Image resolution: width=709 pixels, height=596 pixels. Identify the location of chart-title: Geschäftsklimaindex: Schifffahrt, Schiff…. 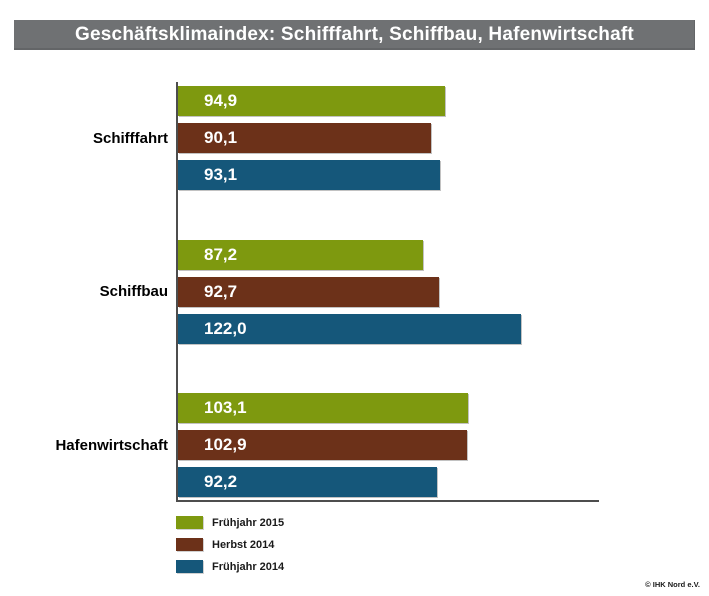
(354, 34).